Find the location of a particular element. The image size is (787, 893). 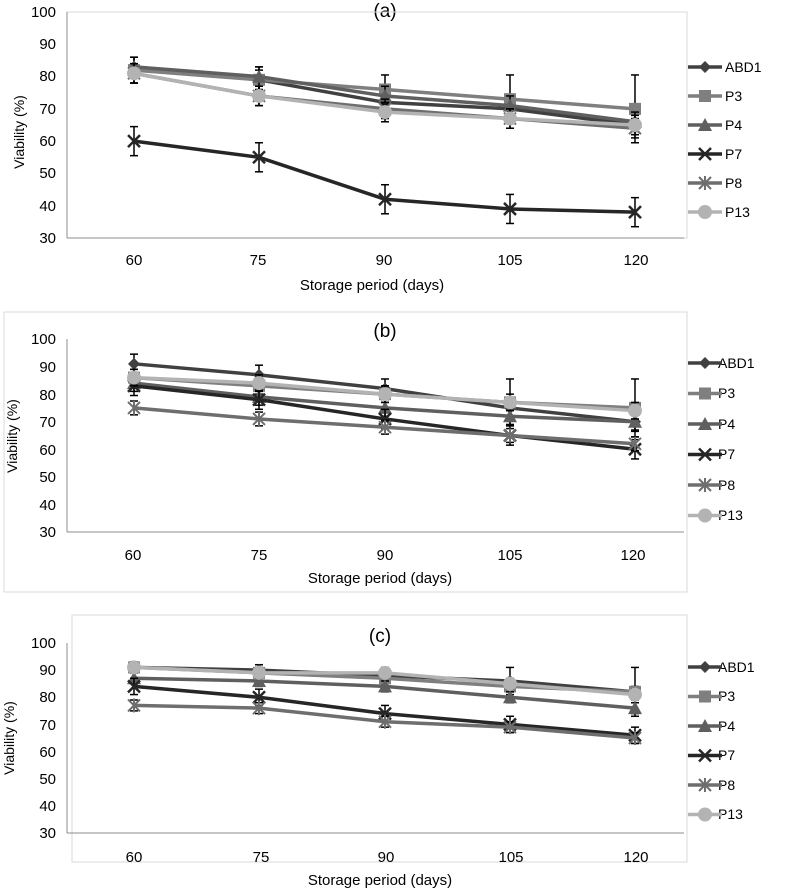

data-point-abd1 is located at coordinates (134, 363).